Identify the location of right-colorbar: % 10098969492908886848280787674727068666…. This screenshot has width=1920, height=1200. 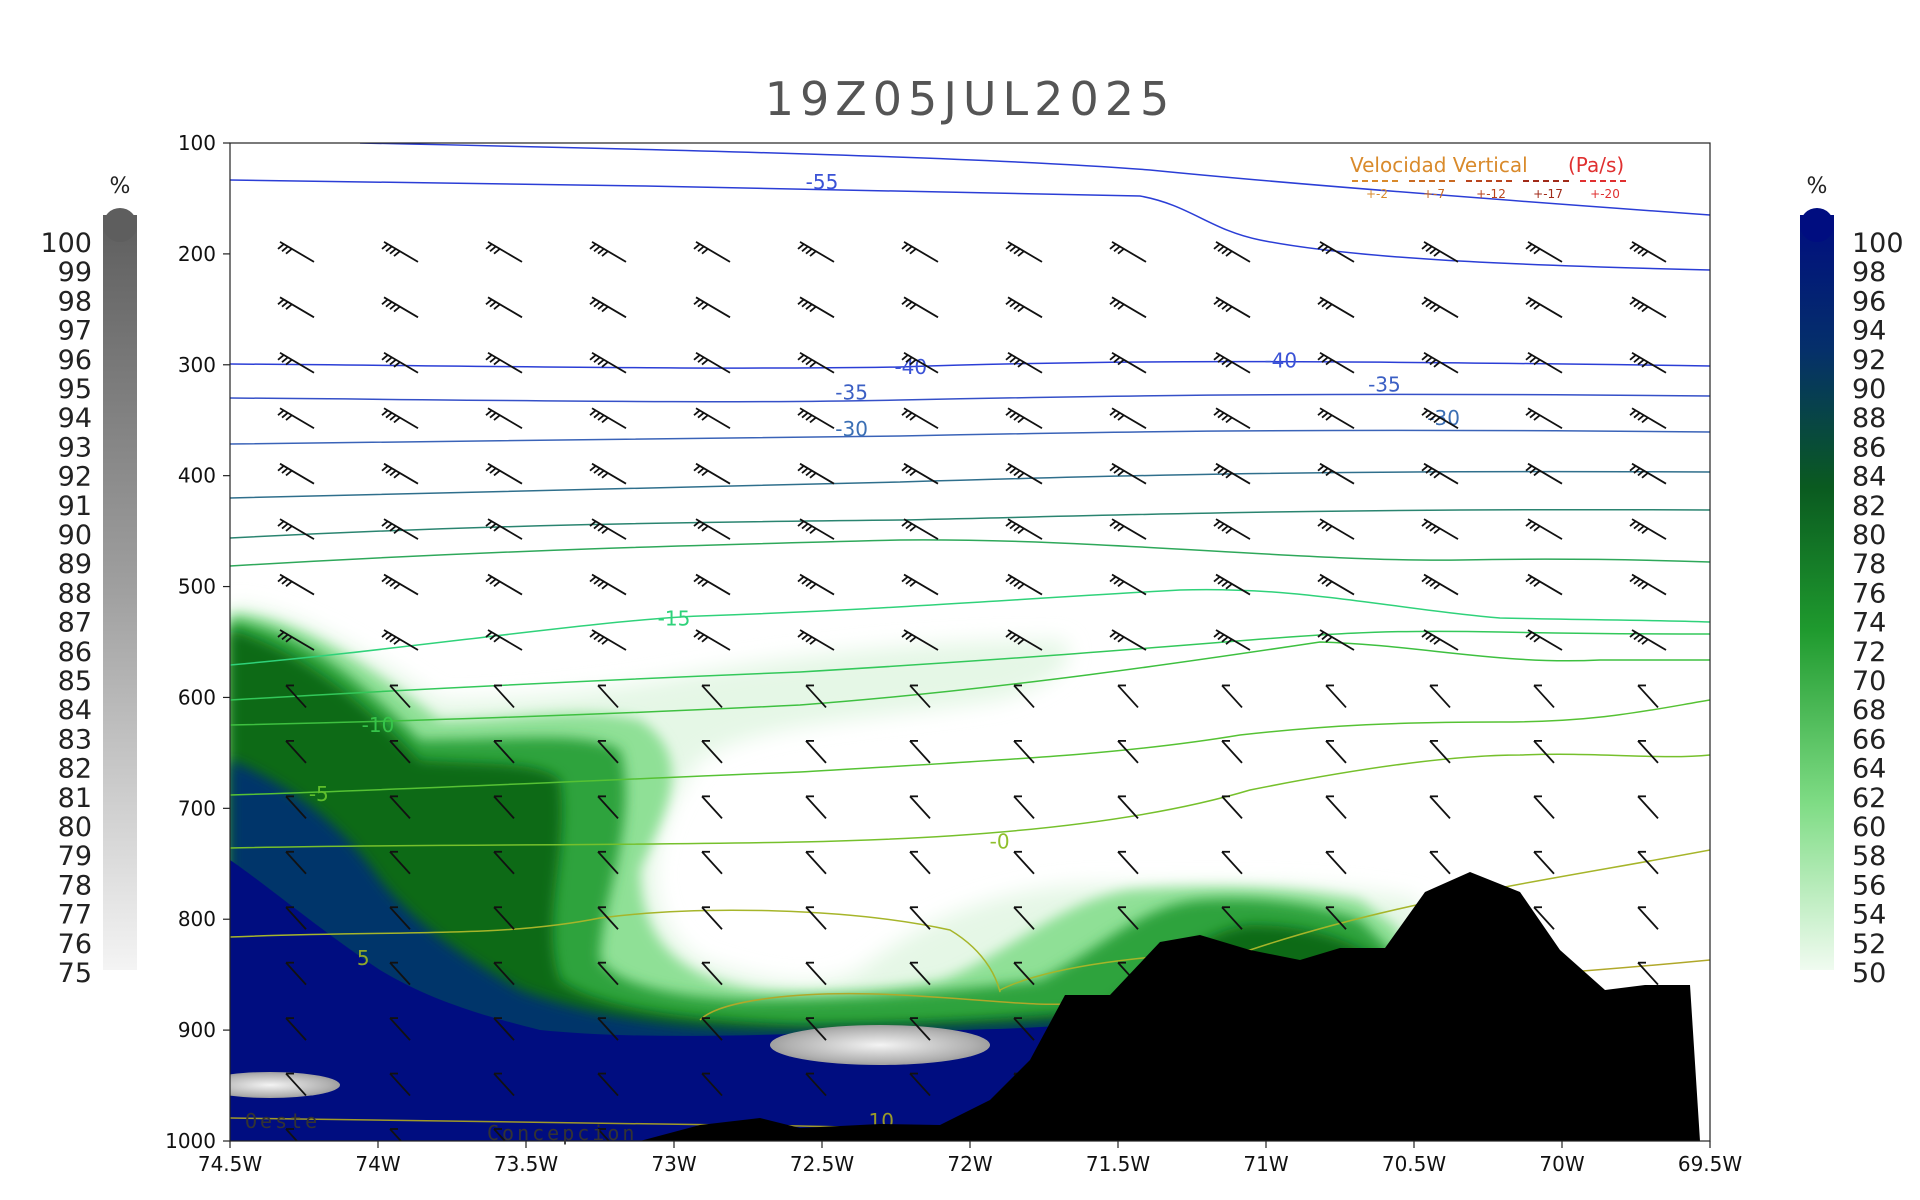
(1852, 581).